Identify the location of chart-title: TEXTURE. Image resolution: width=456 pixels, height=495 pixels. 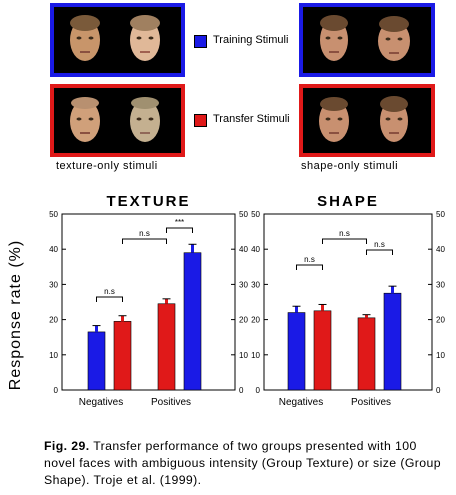
(148, 201).